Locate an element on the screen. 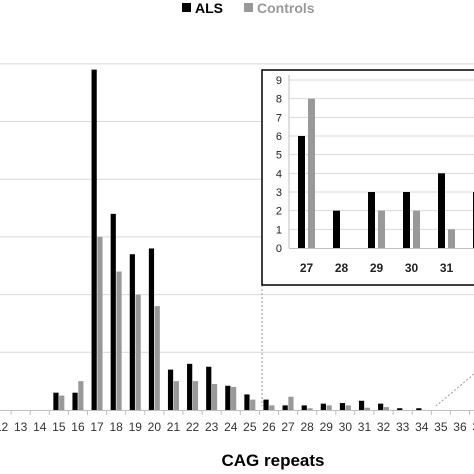 The width and height of the screenshot is (474, 474). inset-y-ticks: 0 1 2 3 4 5 6 7 8 9 is located at coordinates (279, 165).